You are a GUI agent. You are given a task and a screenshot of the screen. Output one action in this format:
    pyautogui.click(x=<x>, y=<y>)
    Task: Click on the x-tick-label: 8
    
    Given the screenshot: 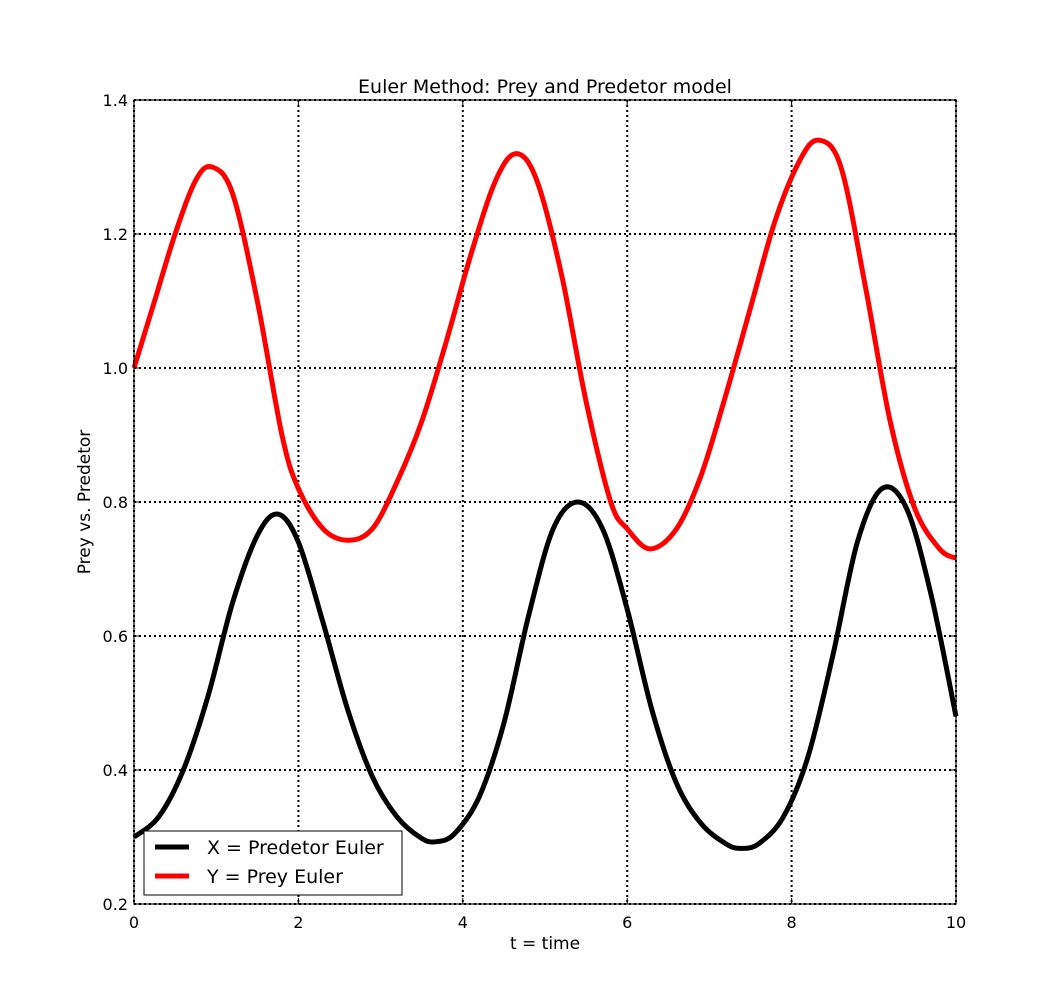 What is the action you would take?
    pyautogui.click(x=792, y=922)
    